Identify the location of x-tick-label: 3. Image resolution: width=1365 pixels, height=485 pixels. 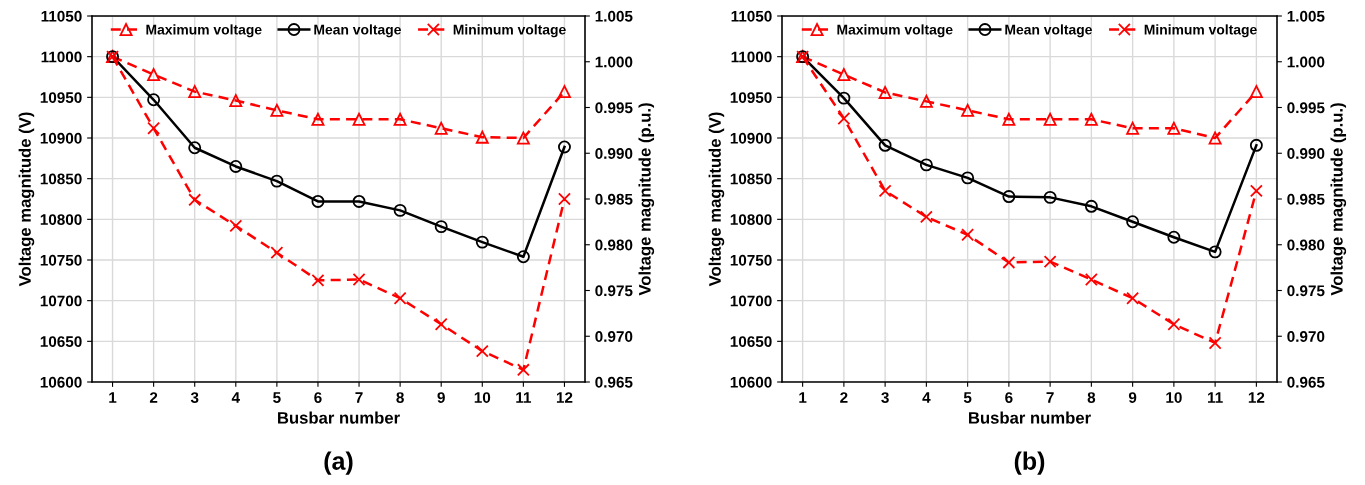
(194, 397).